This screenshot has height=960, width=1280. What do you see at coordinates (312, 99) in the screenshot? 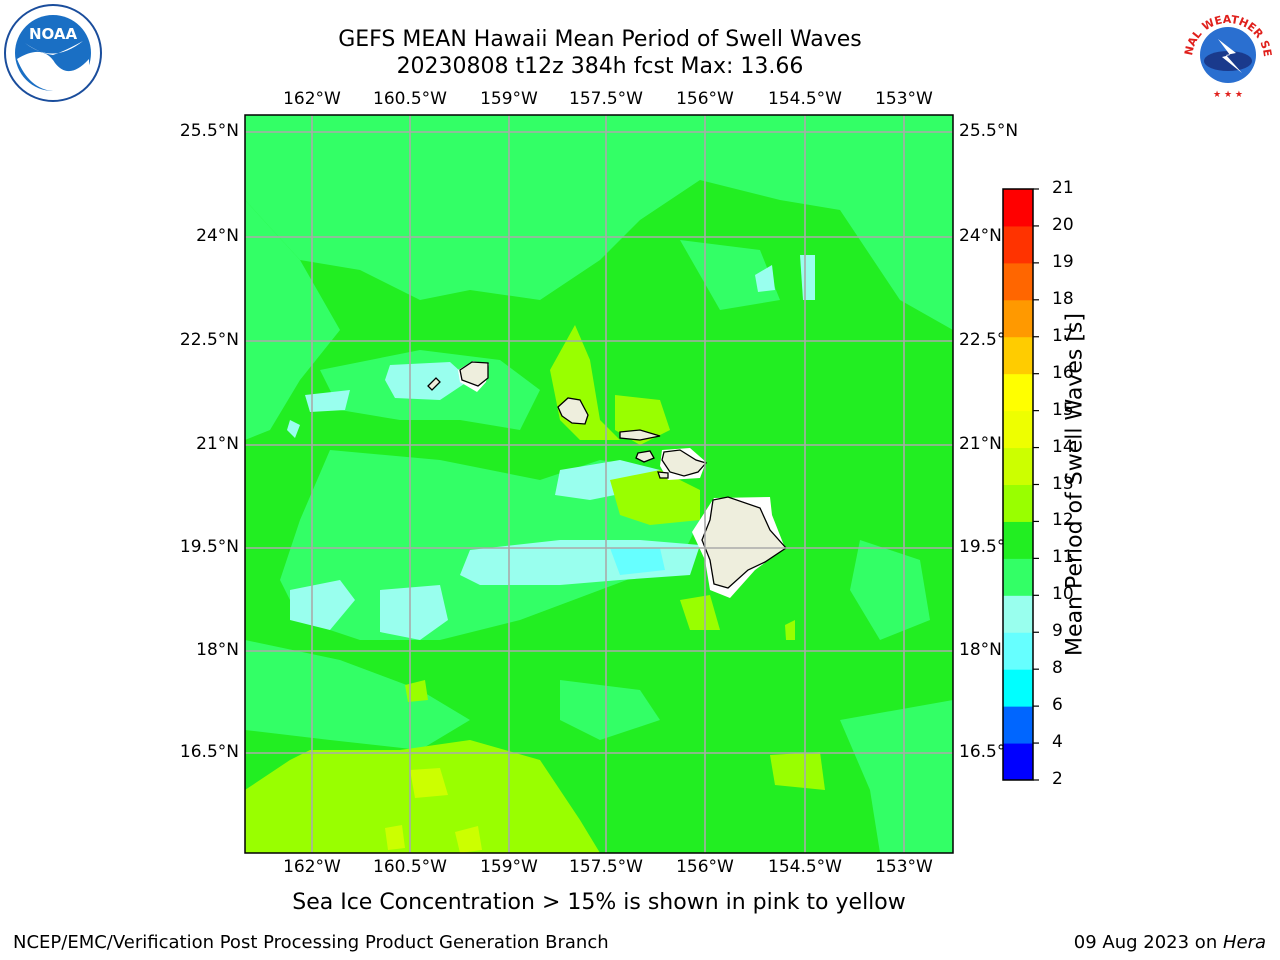
I see `lon-label-top: 162°W` at bounding box center [312, 99].